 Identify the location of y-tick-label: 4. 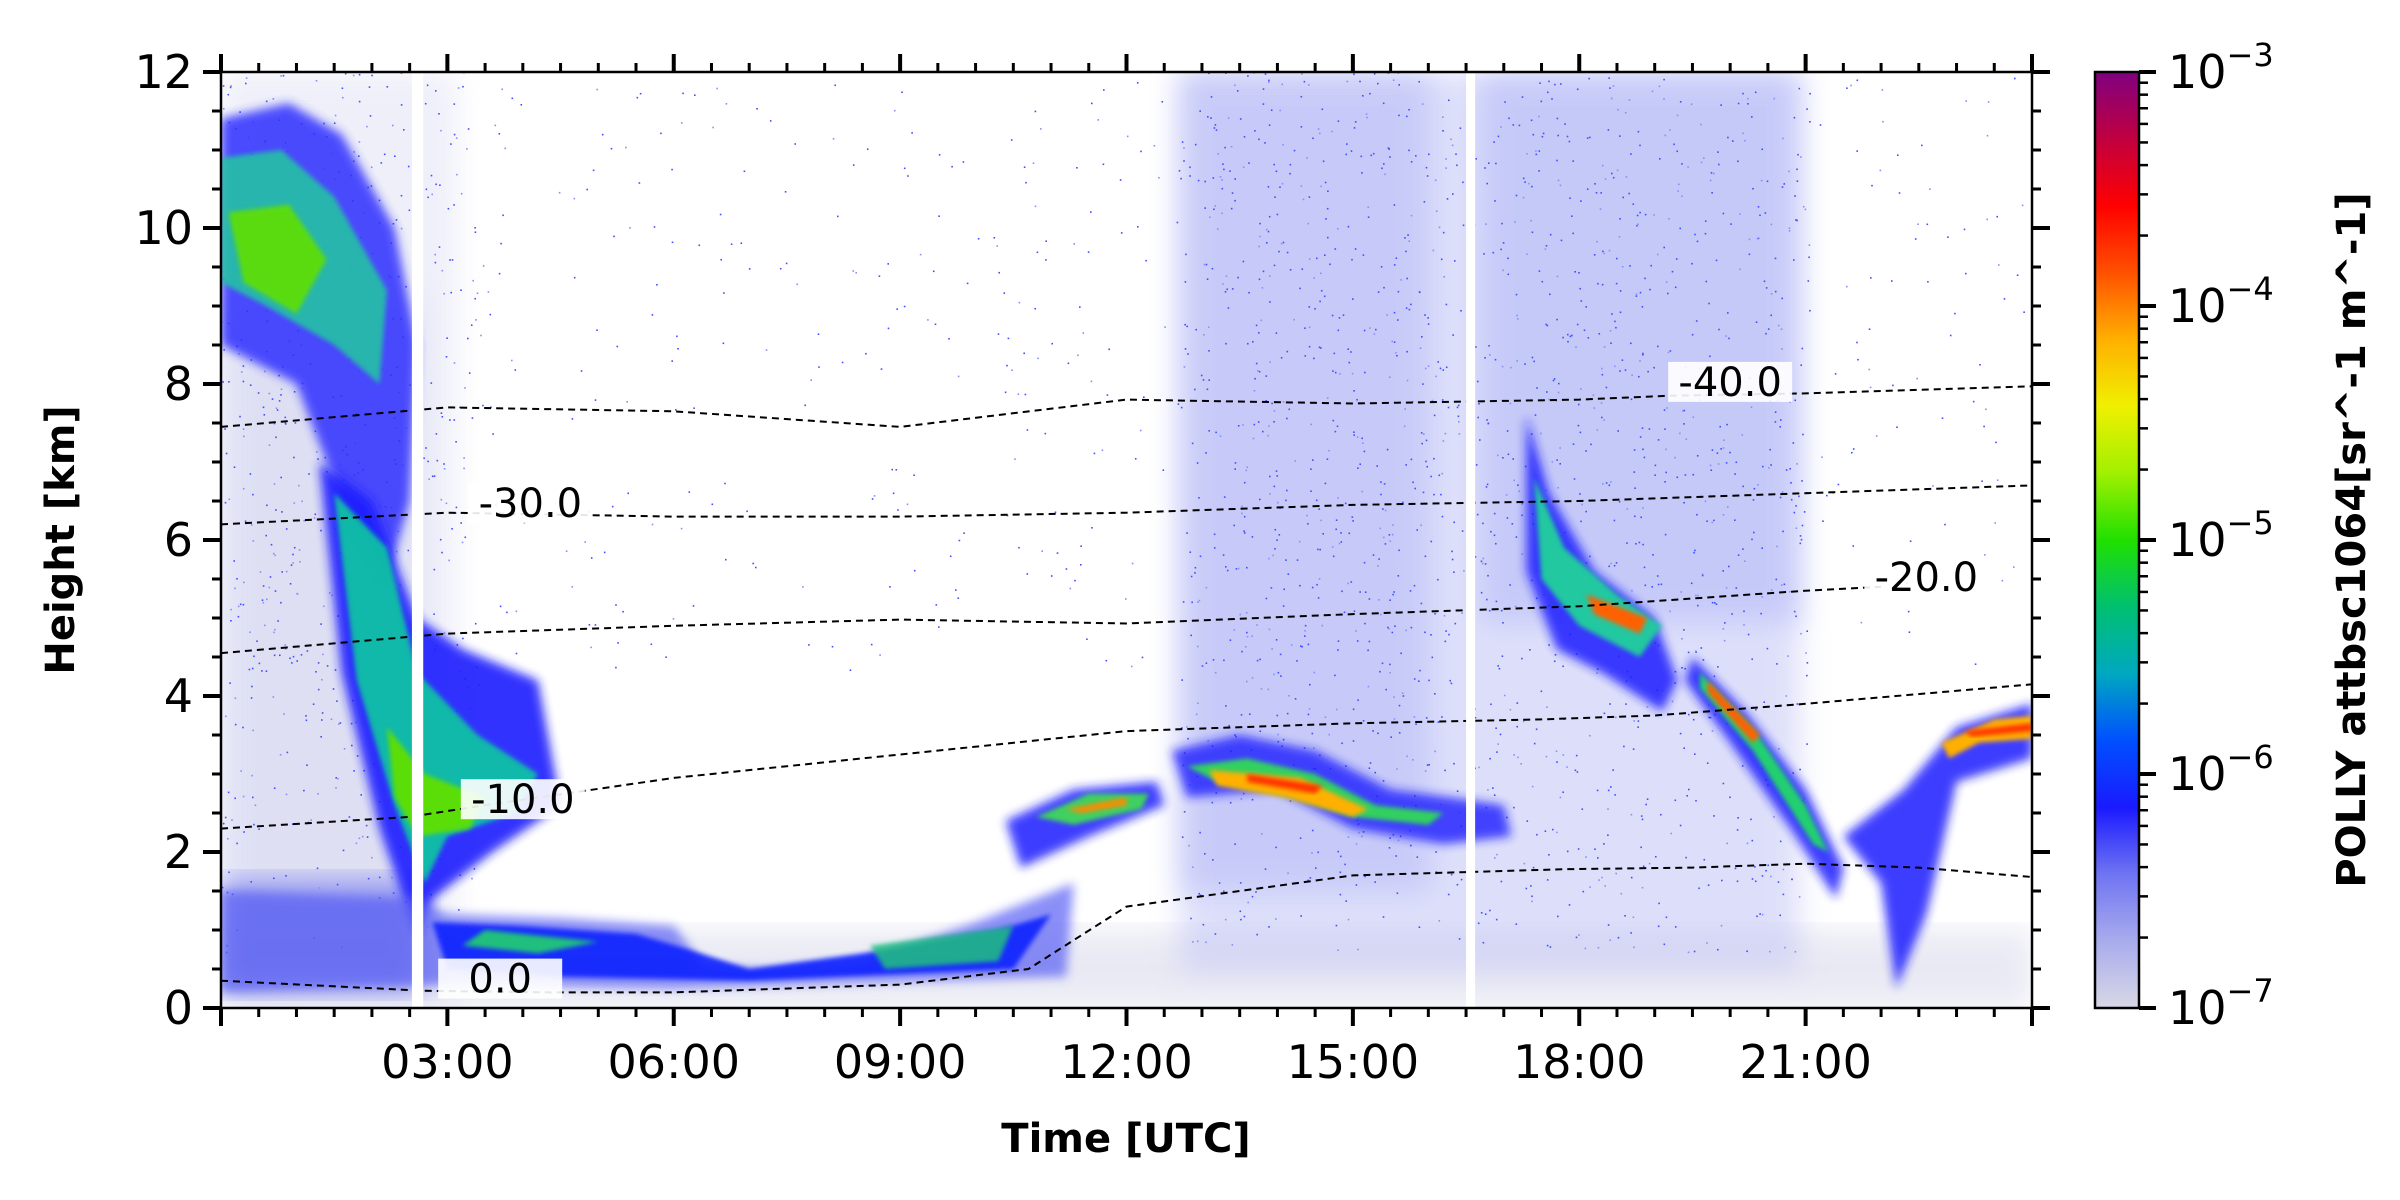
(178, 696).